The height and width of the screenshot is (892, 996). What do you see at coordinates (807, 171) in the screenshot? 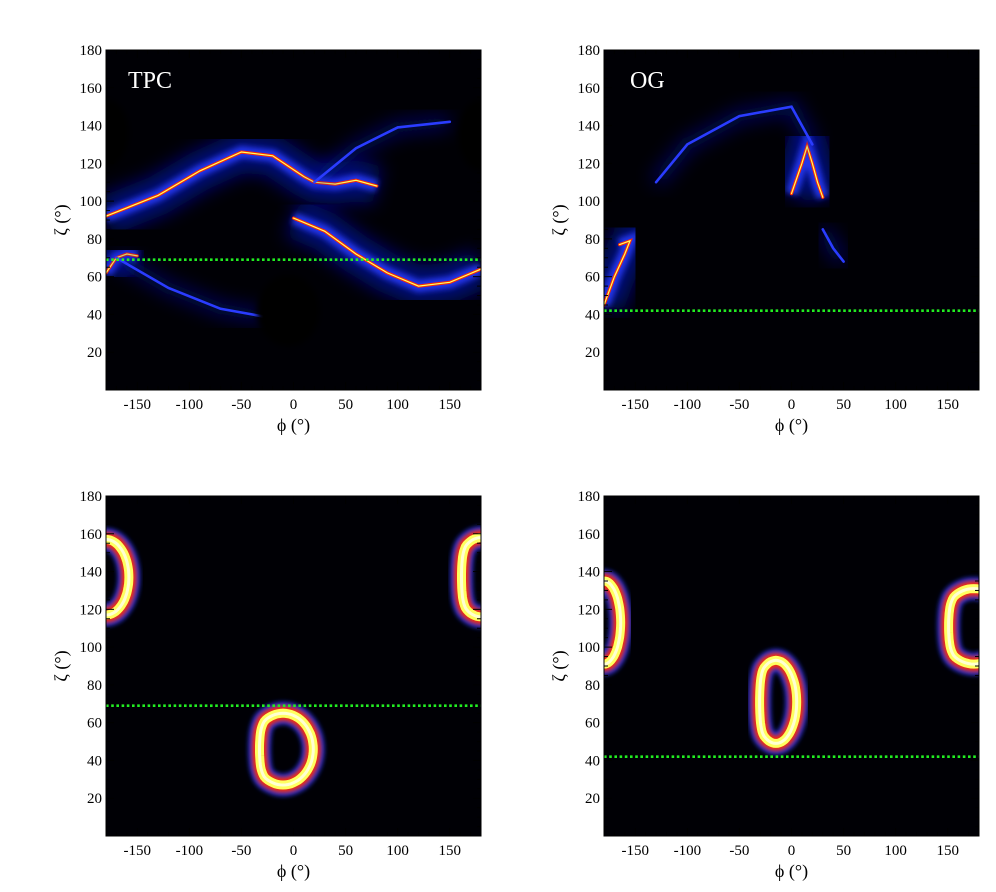
I see `caustic-core` at bounding box center [807, 171].